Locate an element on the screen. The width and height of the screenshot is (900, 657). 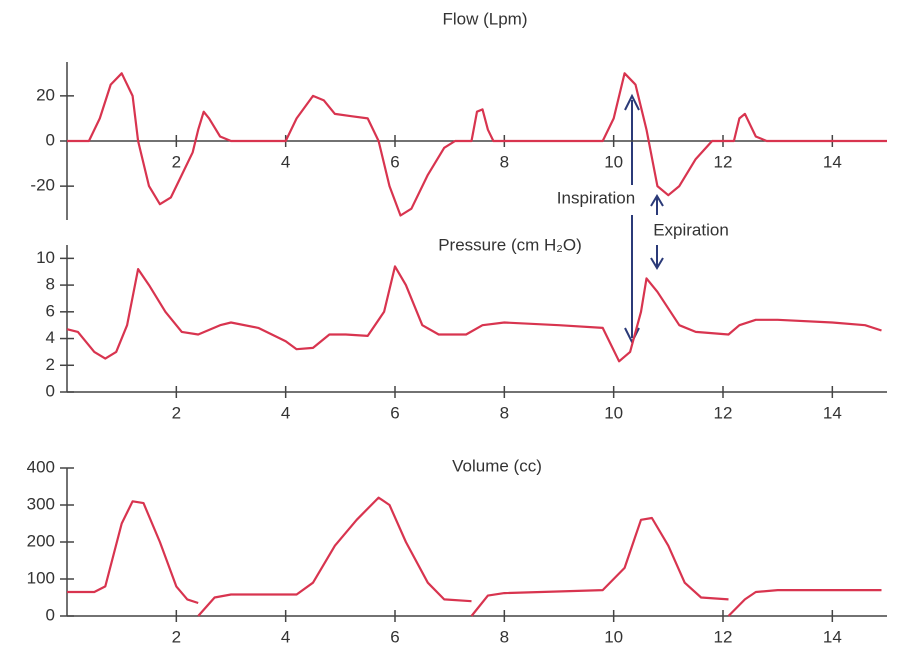
y-tick-label: 20 is located at coordinates (45, 94).